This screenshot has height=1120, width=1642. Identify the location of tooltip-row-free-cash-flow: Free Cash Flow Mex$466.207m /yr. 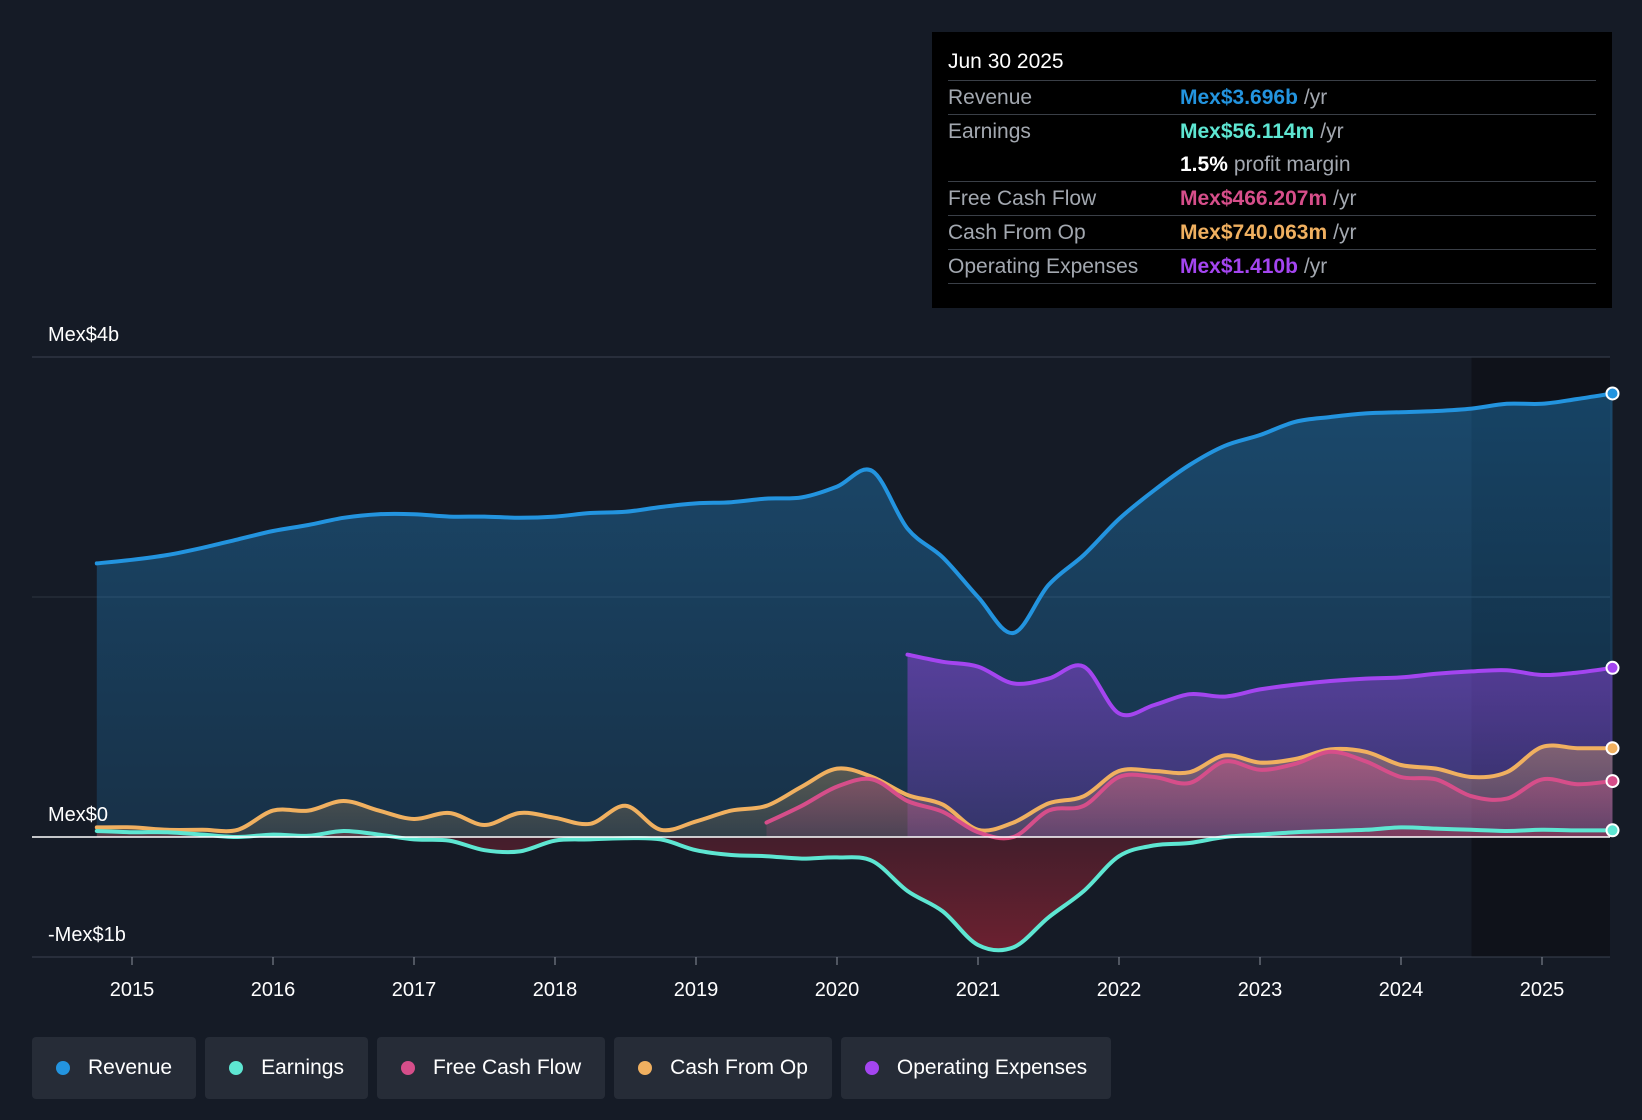
(1272, 198).